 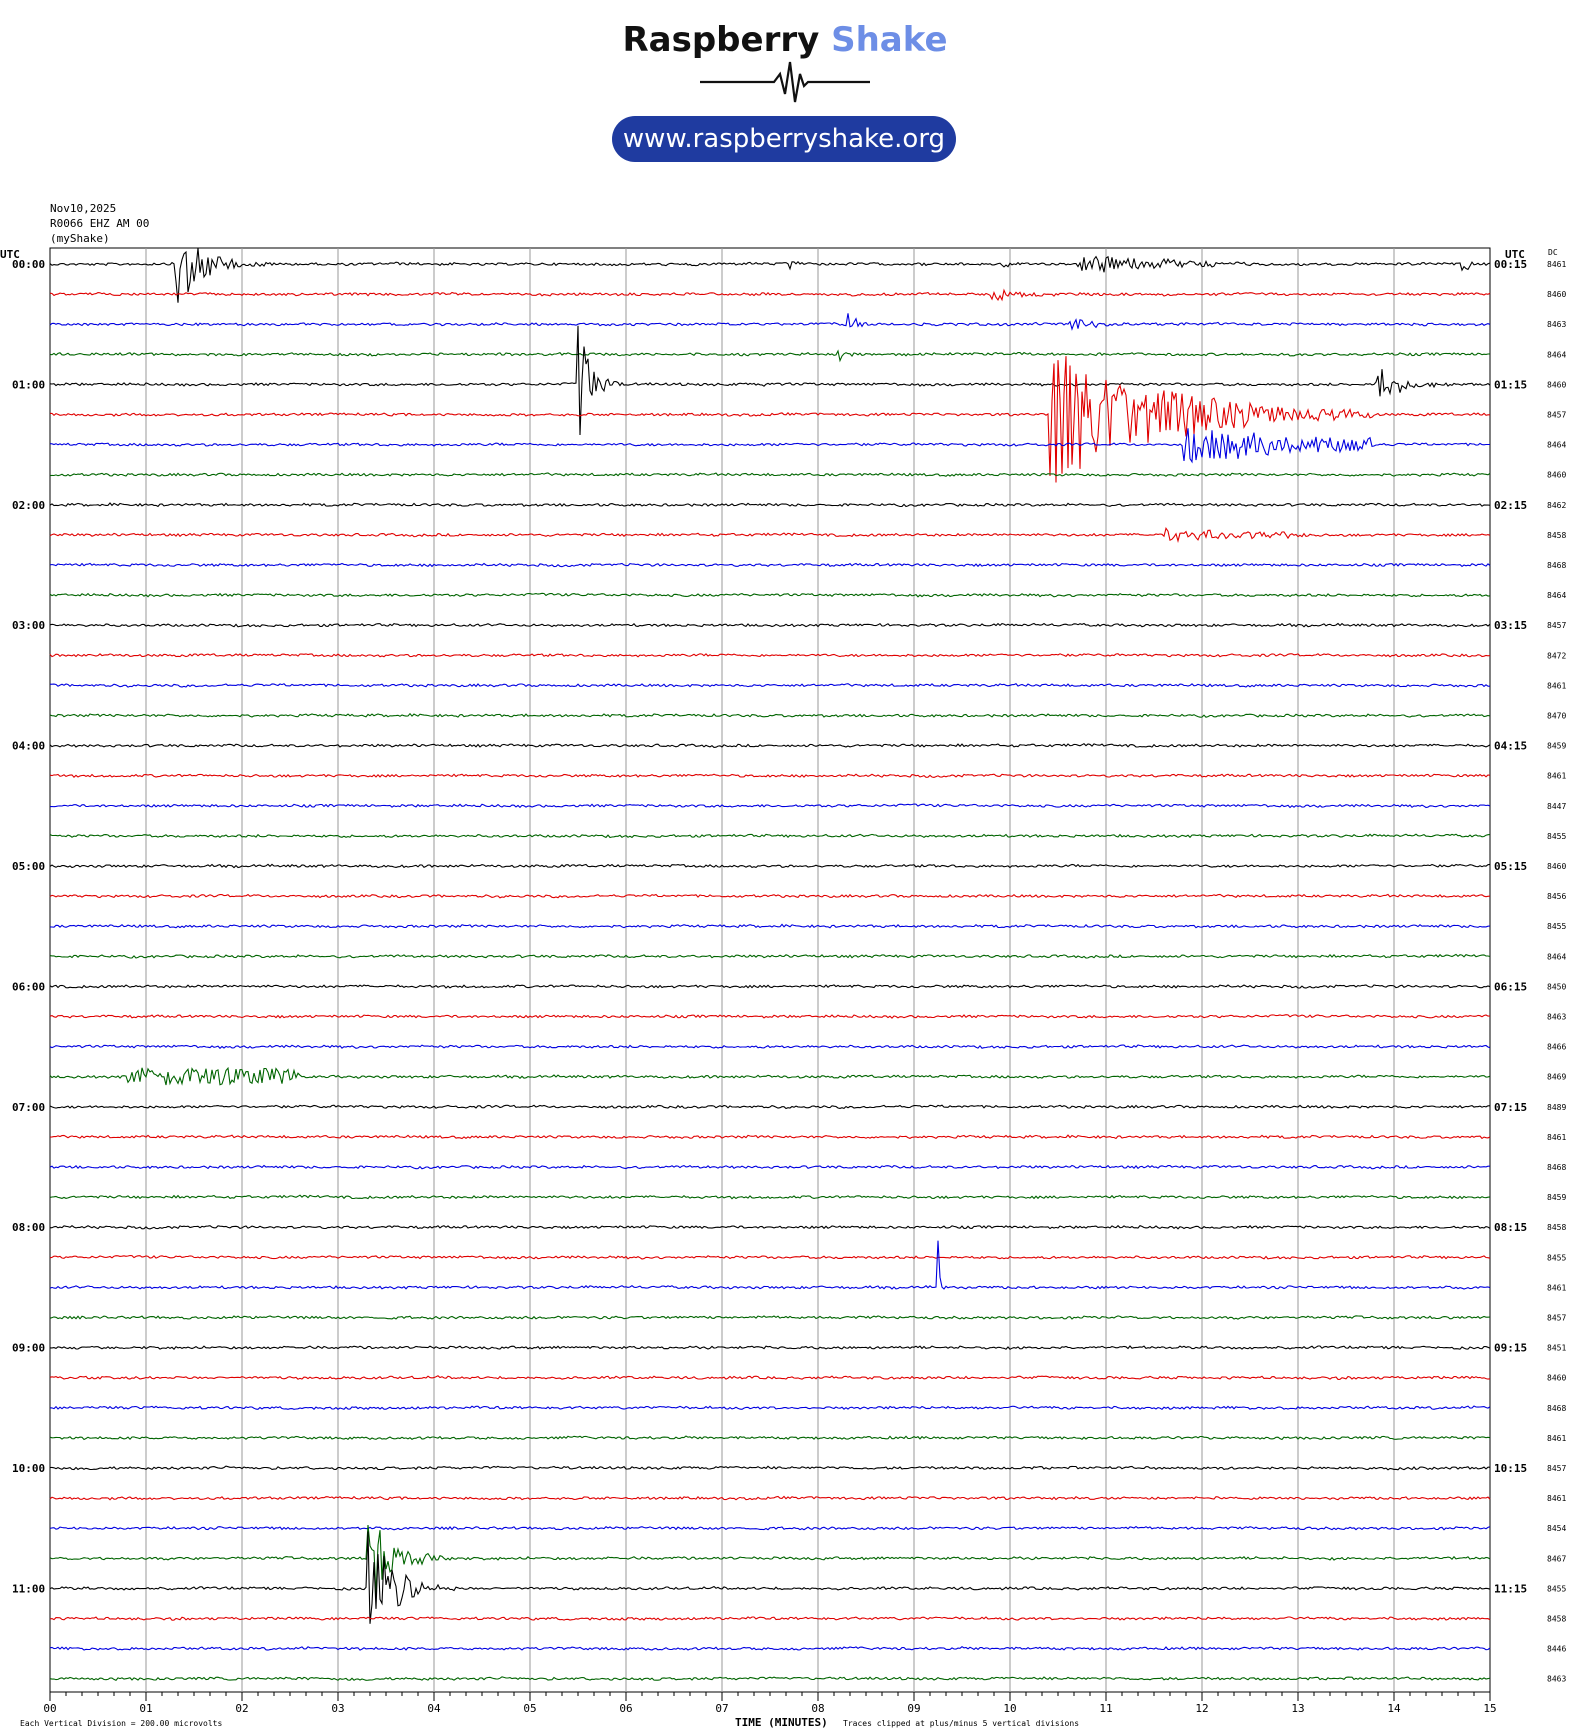 I want to click on row-time-label-right: 10:15, so click(x=1510, y=1468).